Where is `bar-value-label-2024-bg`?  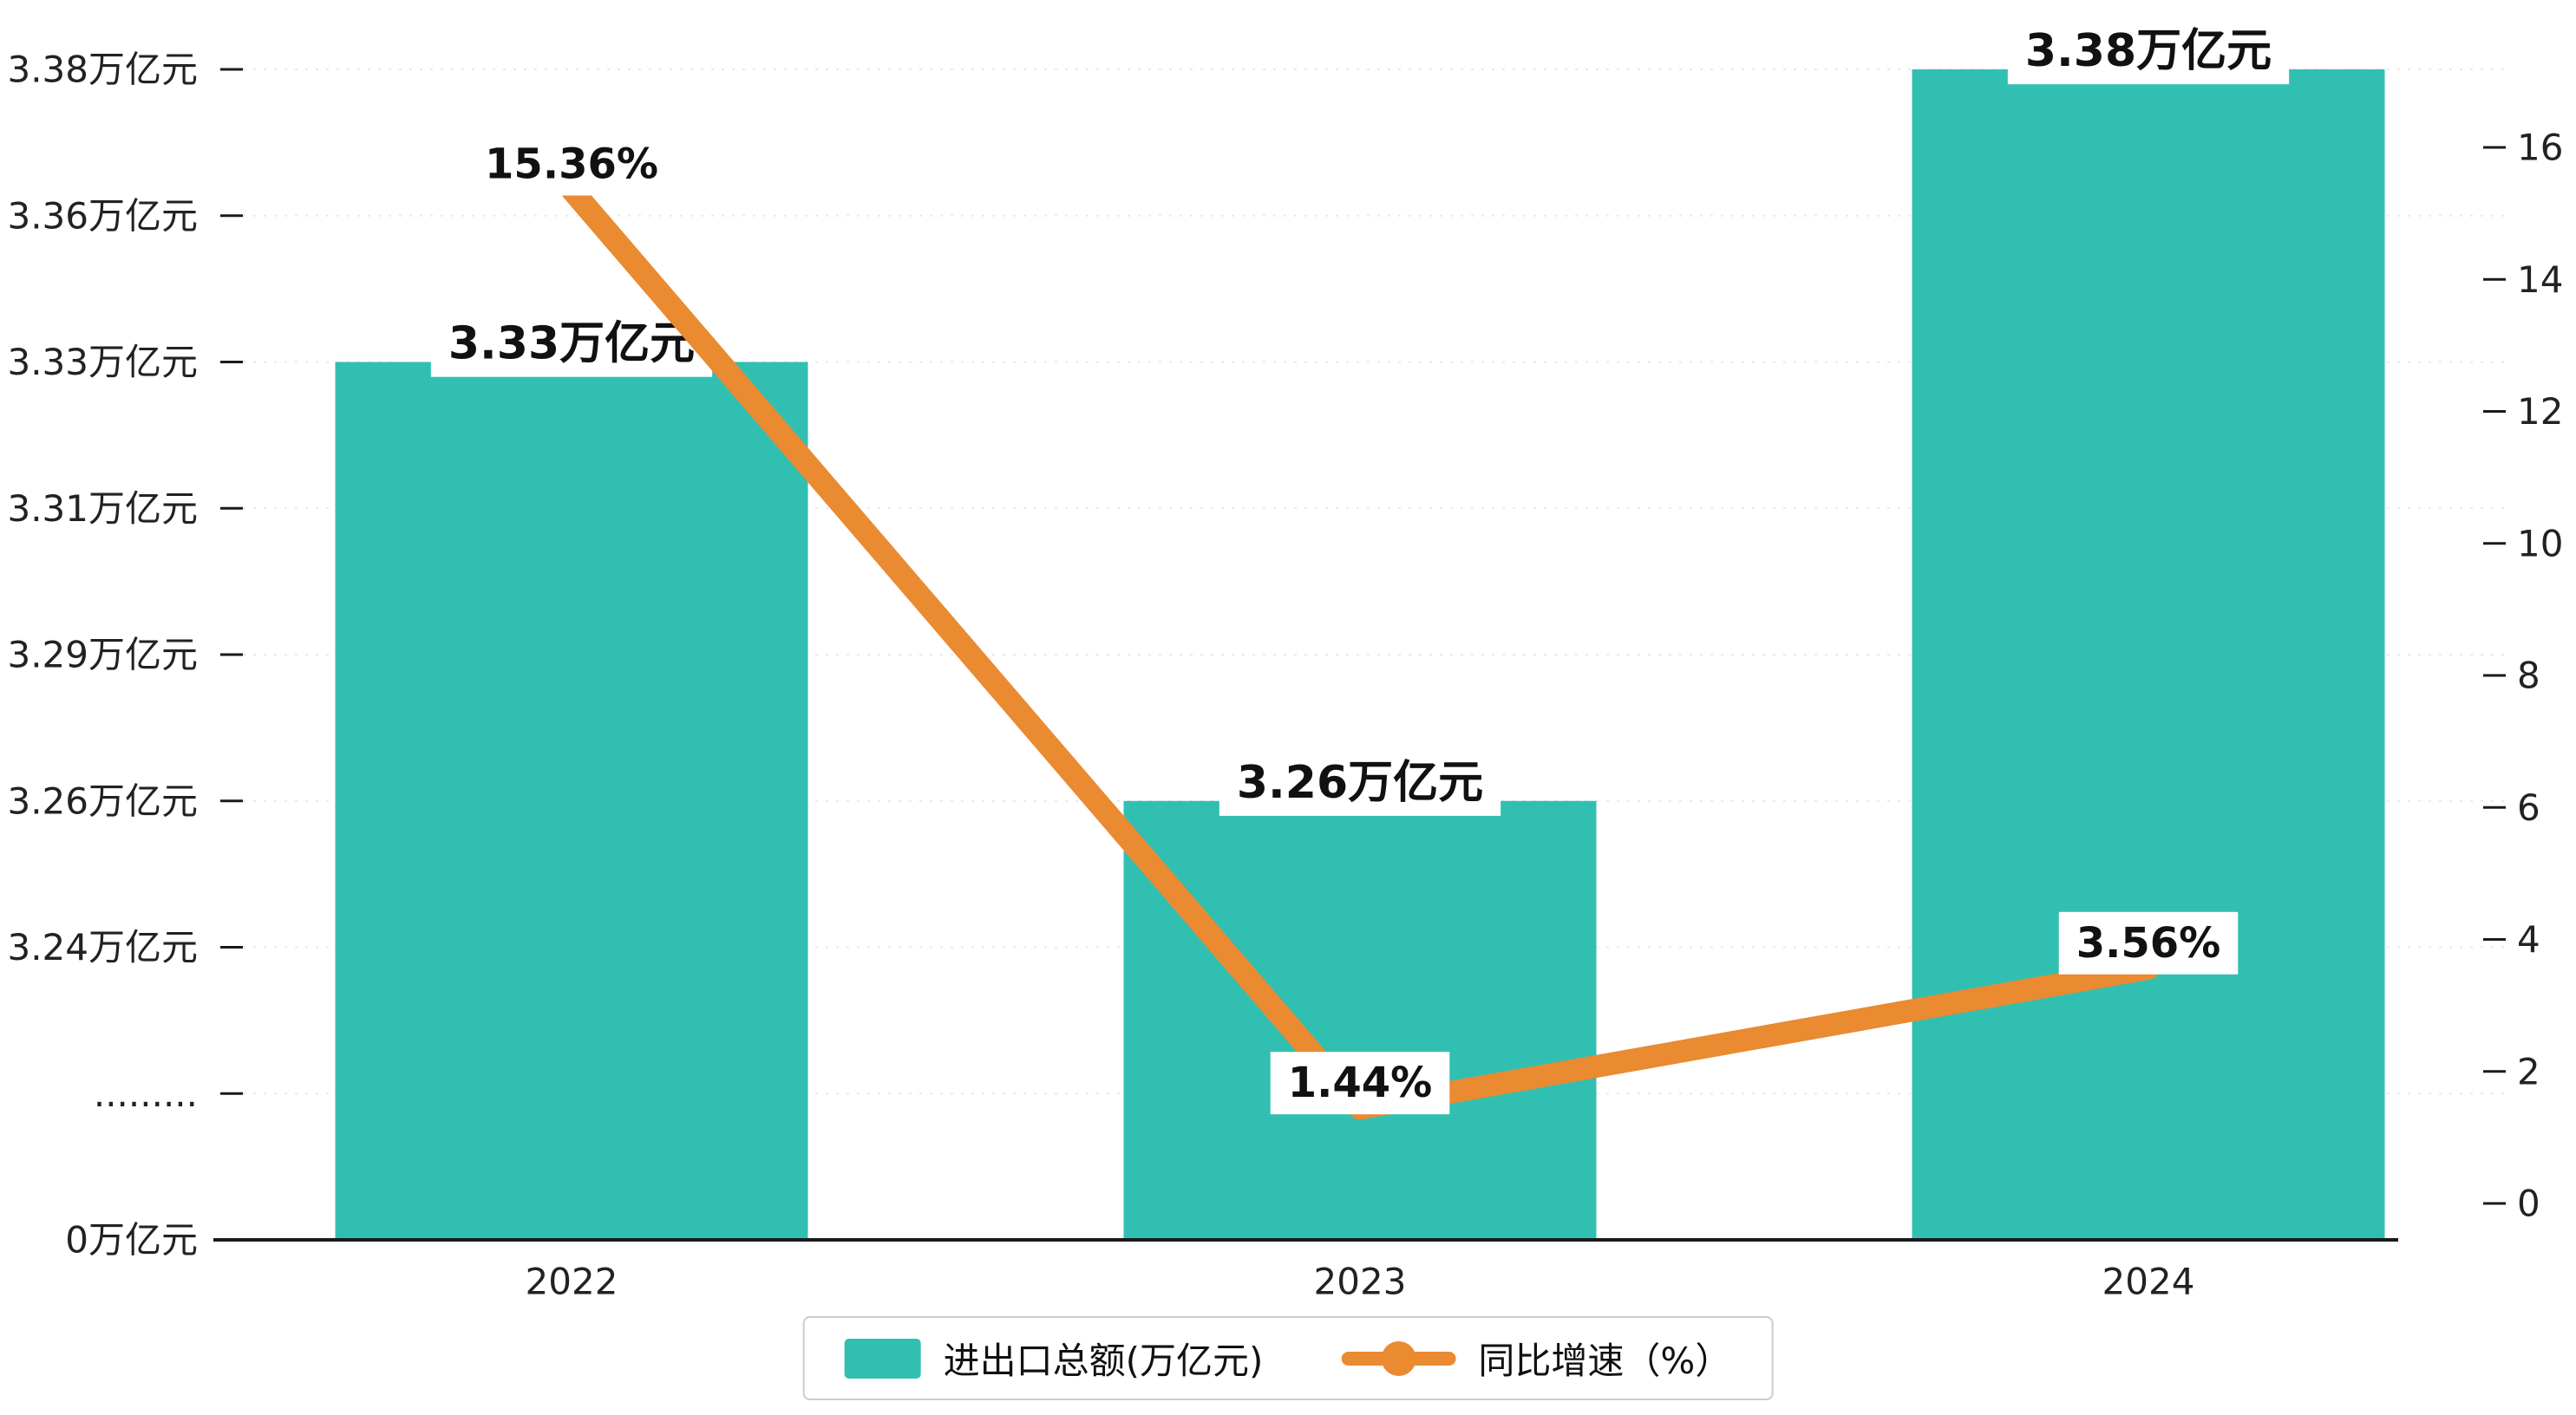 bar-value-label-2024-bg is located at coordinates (2148, 51).